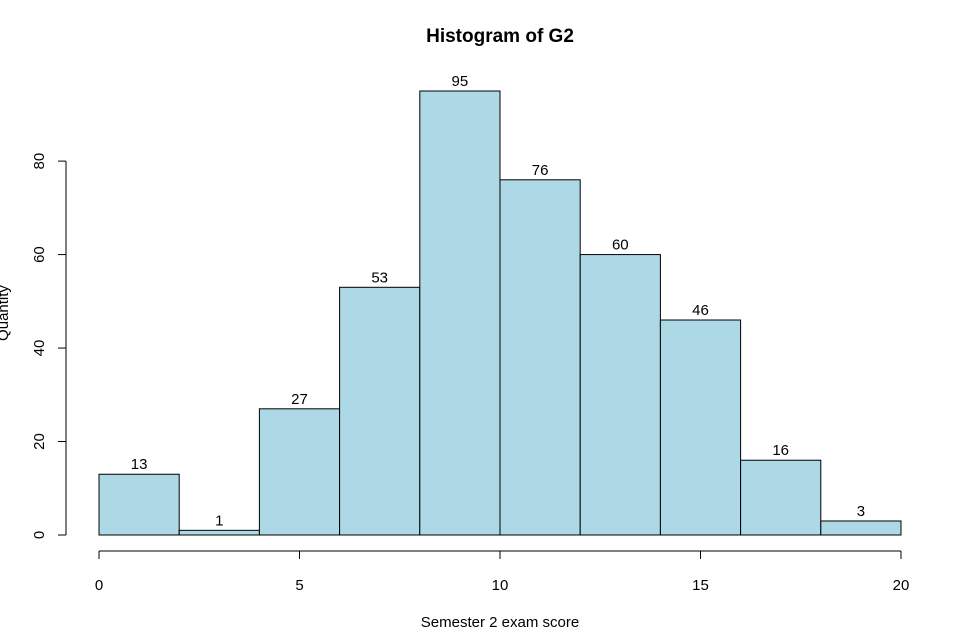 This screenshot has height=640, width=954. What do you see at coordinates (901, 585) in the screenshot?
I see `x-tick-label-4: 20` at bounding box center [901, 585].